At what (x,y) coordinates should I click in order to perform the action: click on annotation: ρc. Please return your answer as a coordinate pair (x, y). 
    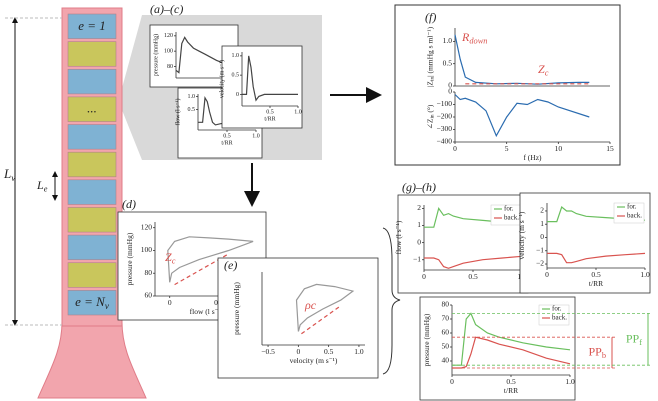
    Looking at the image, I should click on (310, 305).